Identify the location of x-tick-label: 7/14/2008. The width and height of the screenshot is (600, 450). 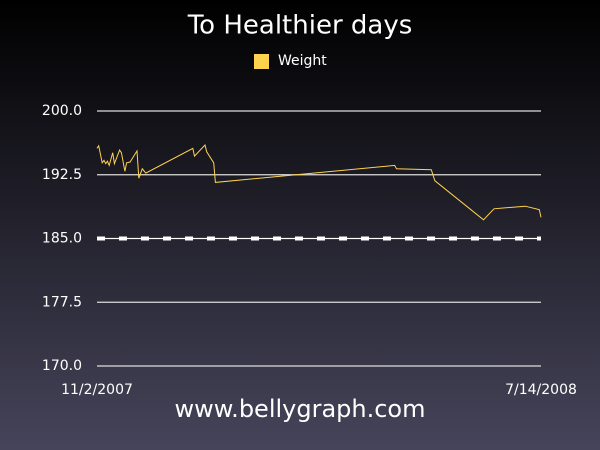
(541, 390).